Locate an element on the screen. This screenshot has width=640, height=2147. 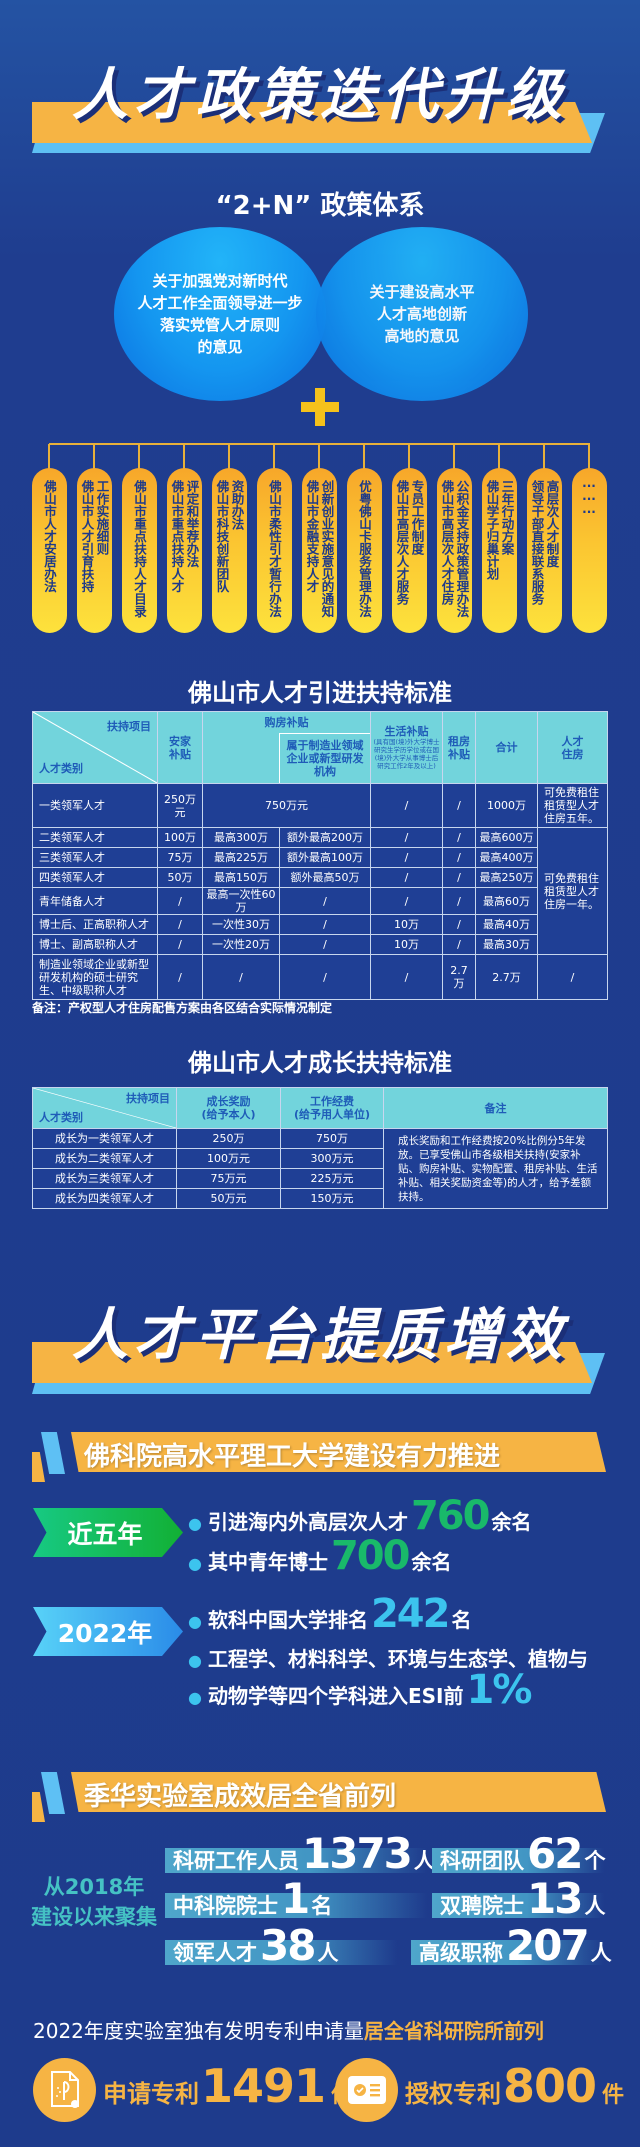
stat-number: 38 is located at coordinates (288, 1945).